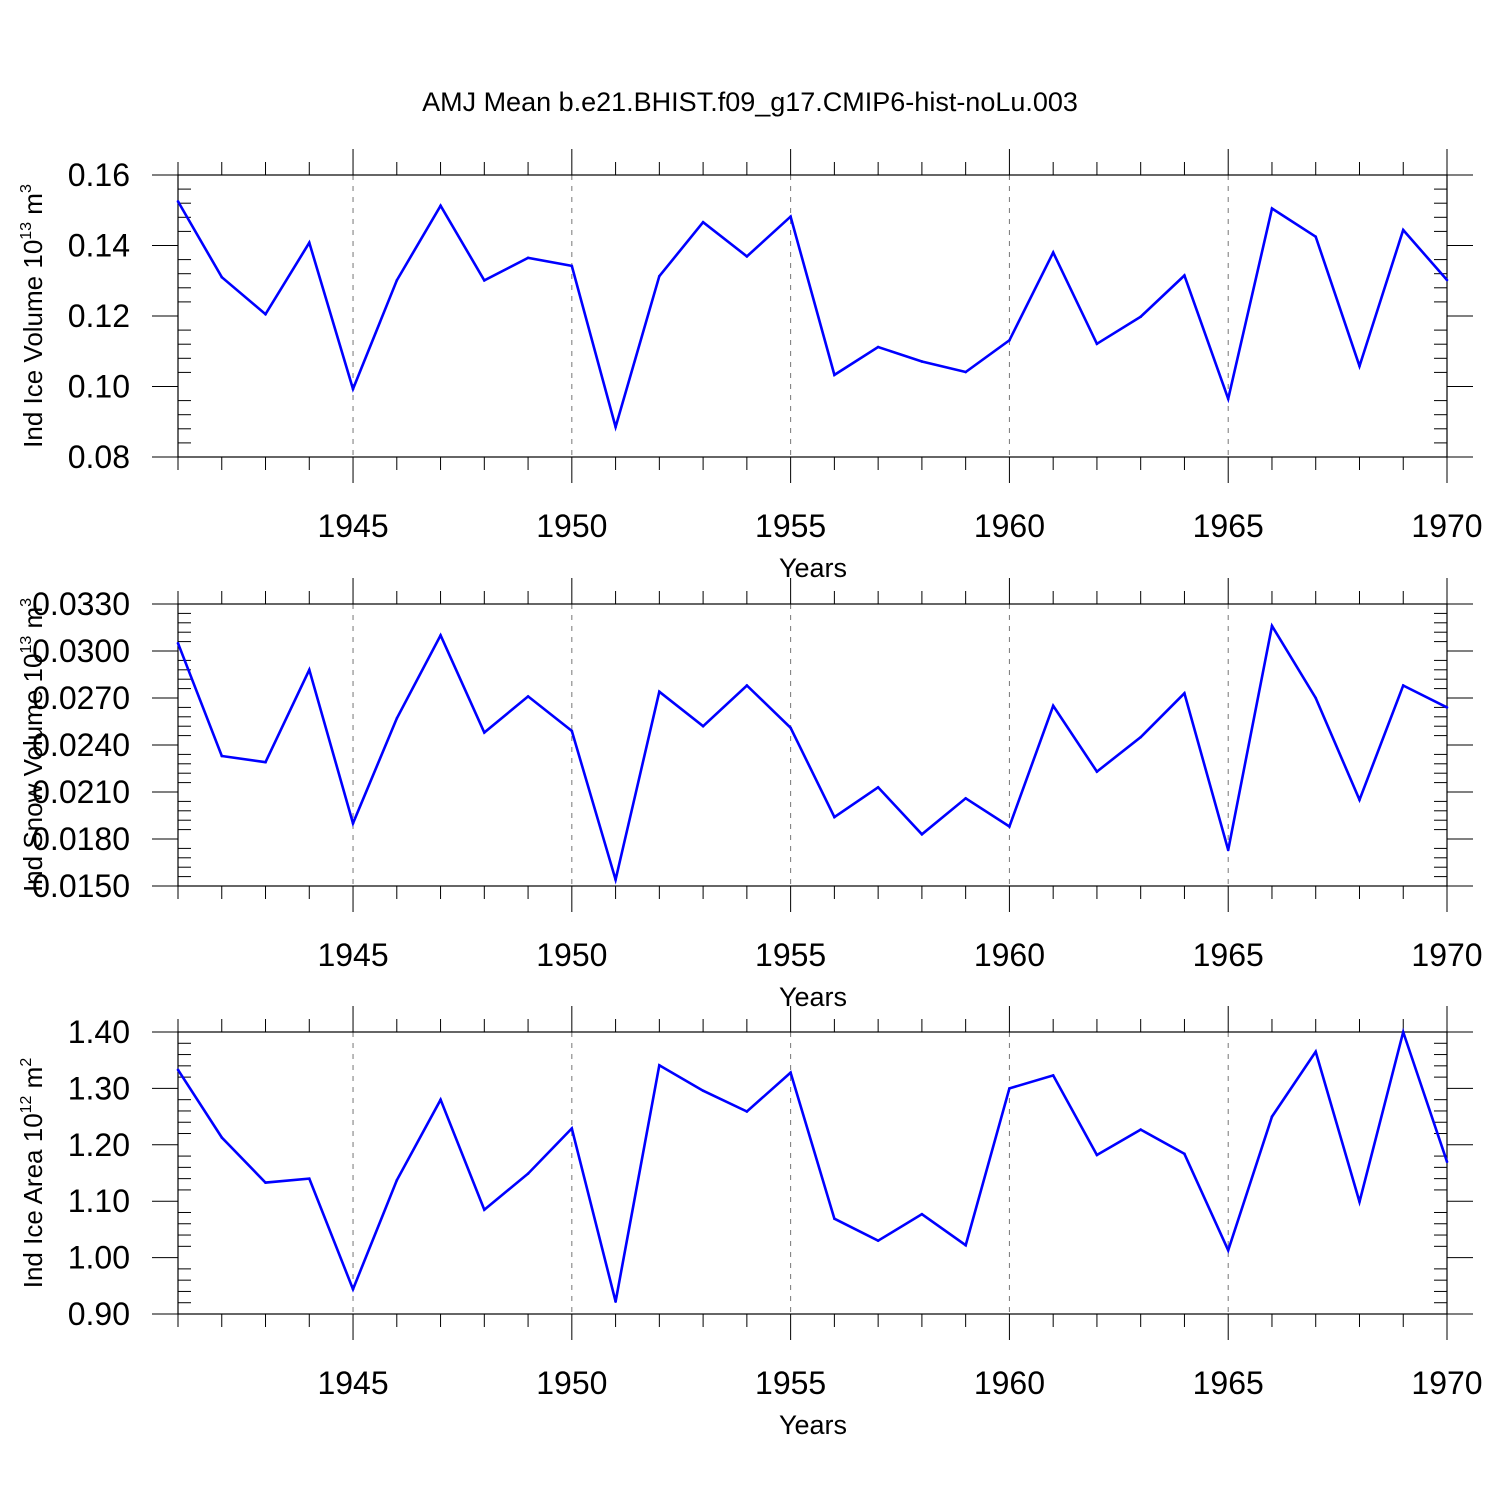  I want to click on y-tick-label: 1.30, so click(99, 1088).